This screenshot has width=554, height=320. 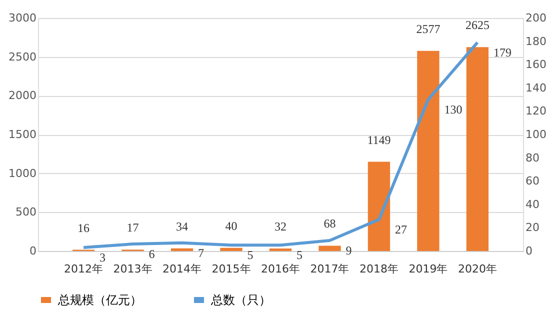 I want to click on y-tick-label: 0, so click(x=33, y=251).